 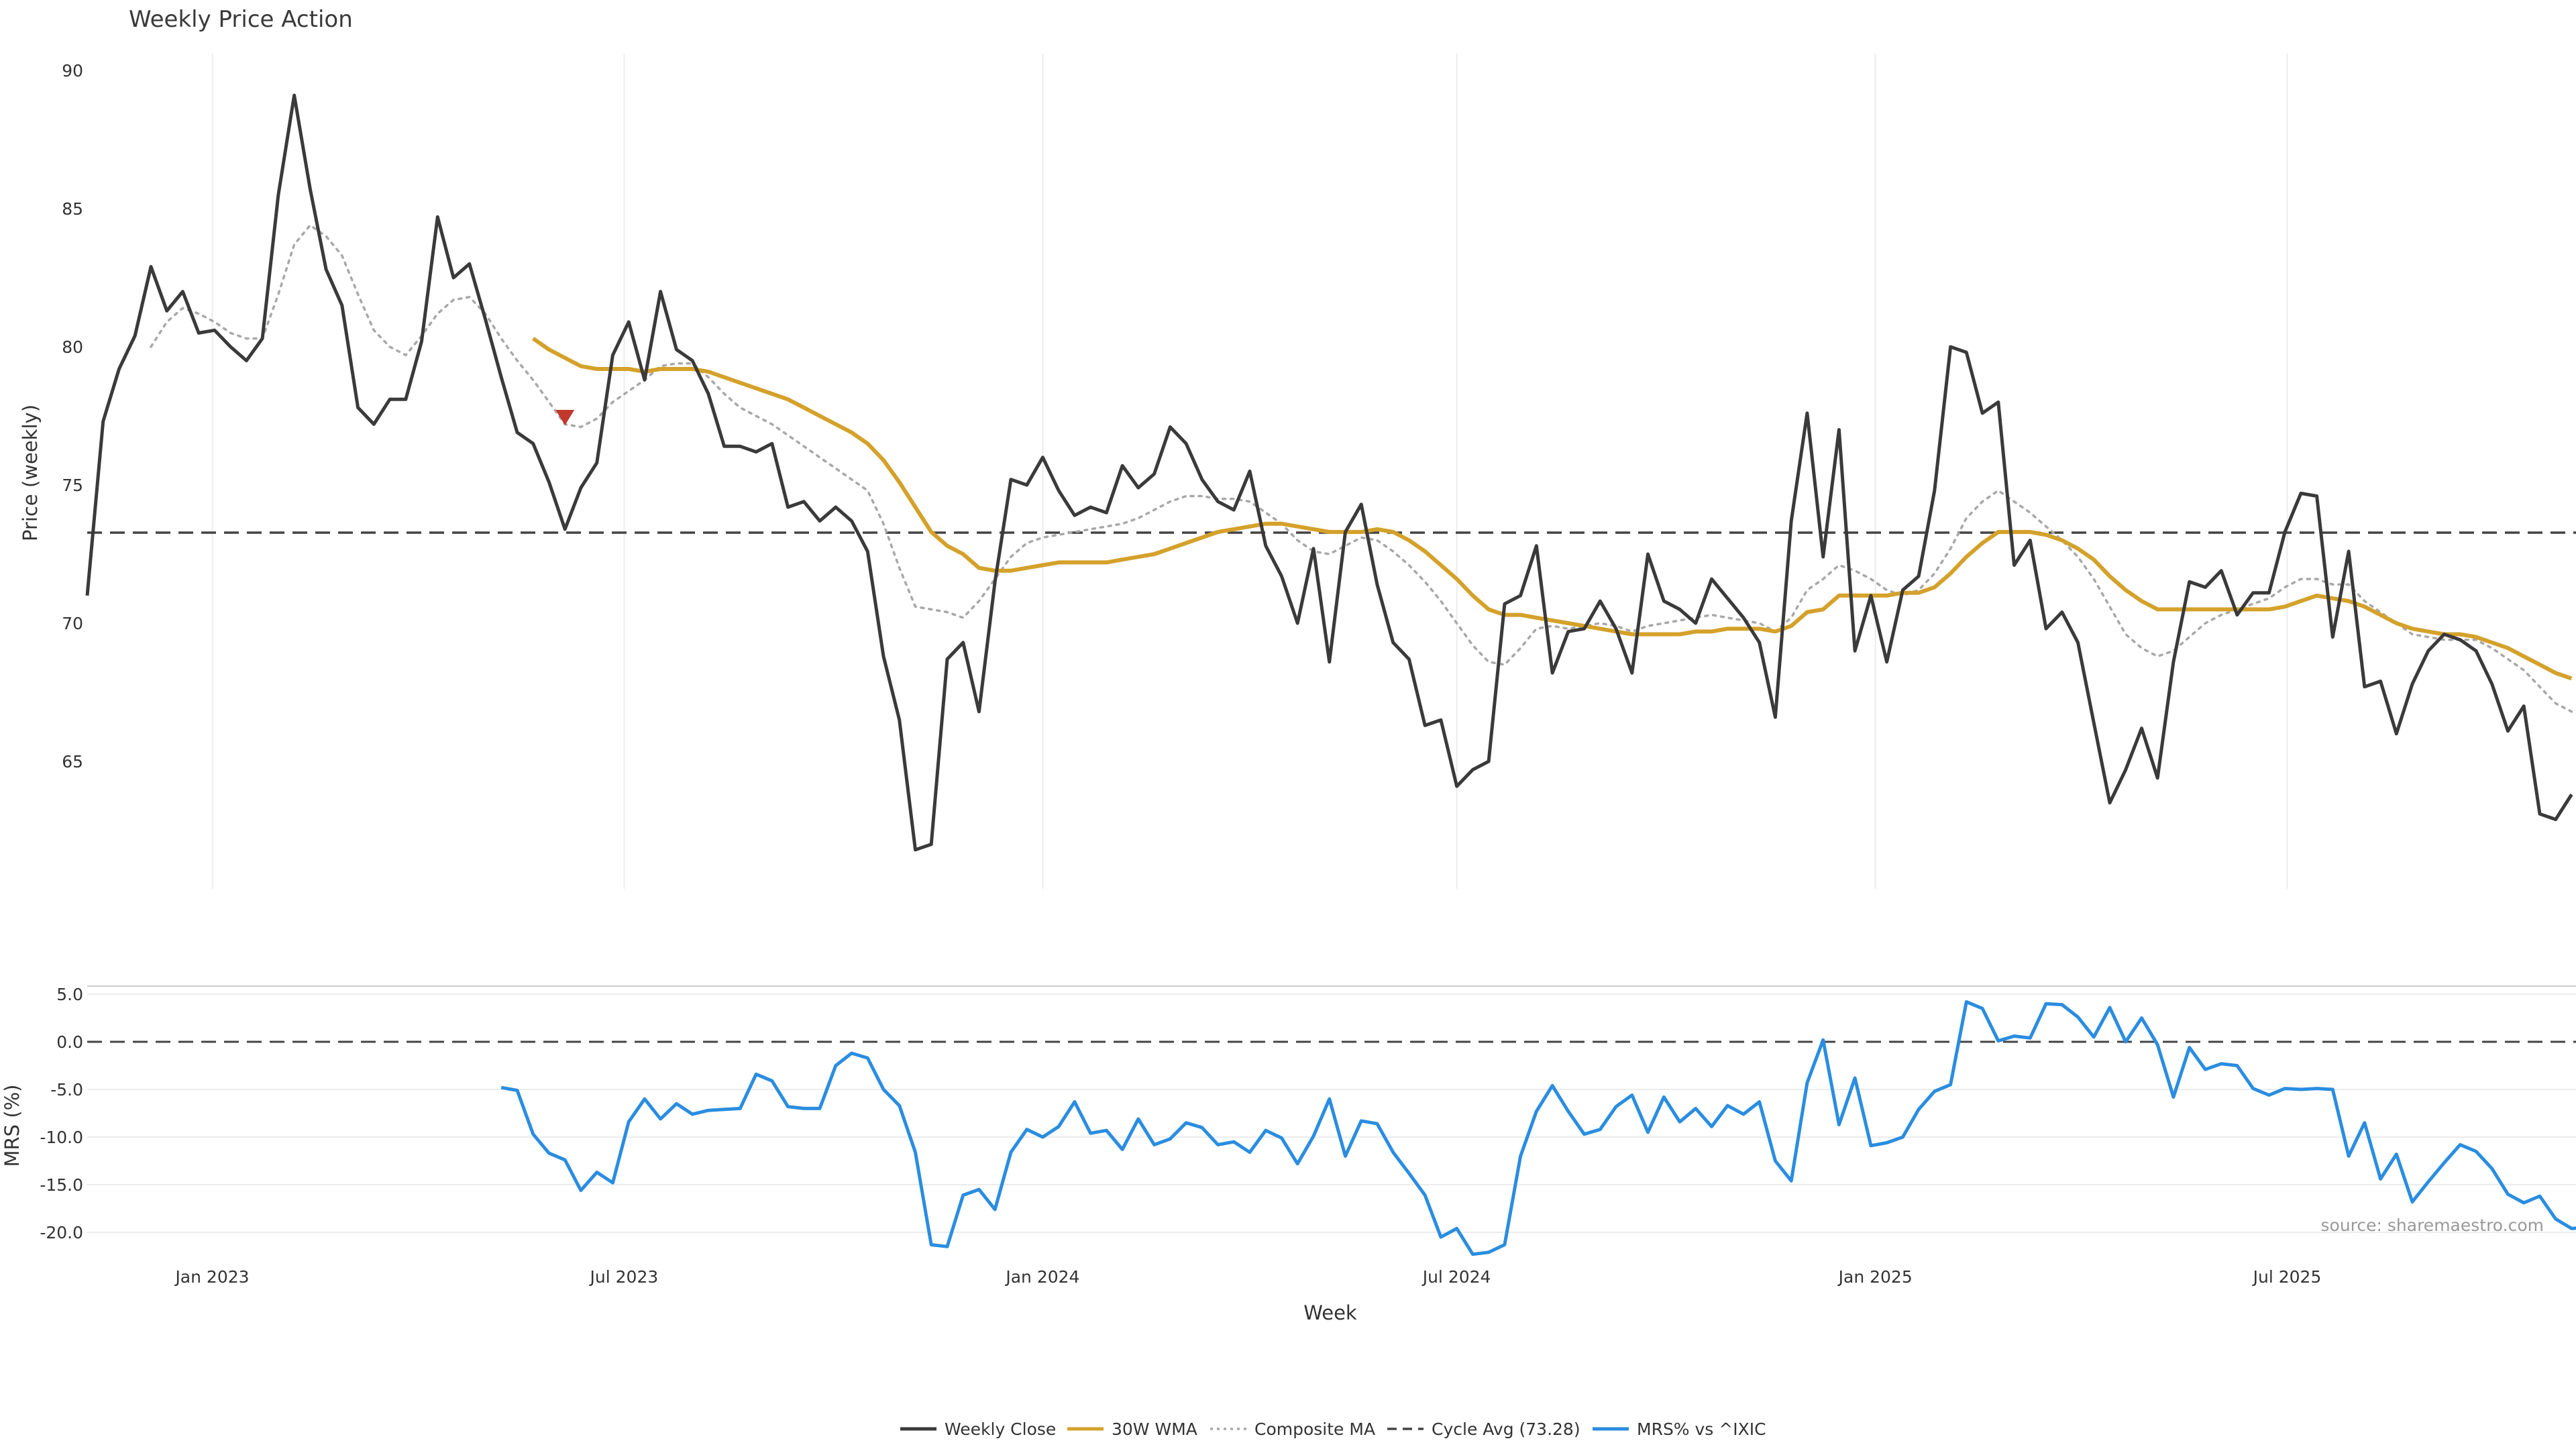 I want to click on price-y-tick: 75, so click(x=72, y=485).